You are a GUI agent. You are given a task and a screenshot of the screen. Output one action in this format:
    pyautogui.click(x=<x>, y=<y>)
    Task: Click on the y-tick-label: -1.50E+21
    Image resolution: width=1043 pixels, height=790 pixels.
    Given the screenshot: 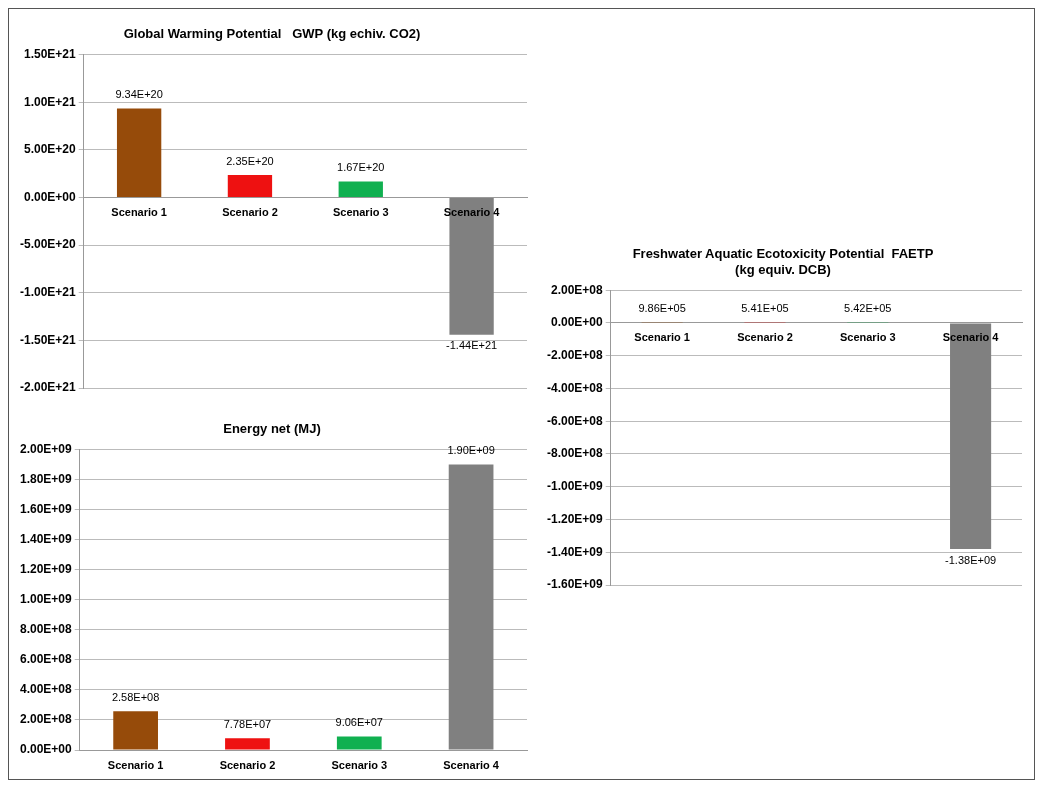 What is the action you would take?
    pyautogui.click(x=48, y=339)
    